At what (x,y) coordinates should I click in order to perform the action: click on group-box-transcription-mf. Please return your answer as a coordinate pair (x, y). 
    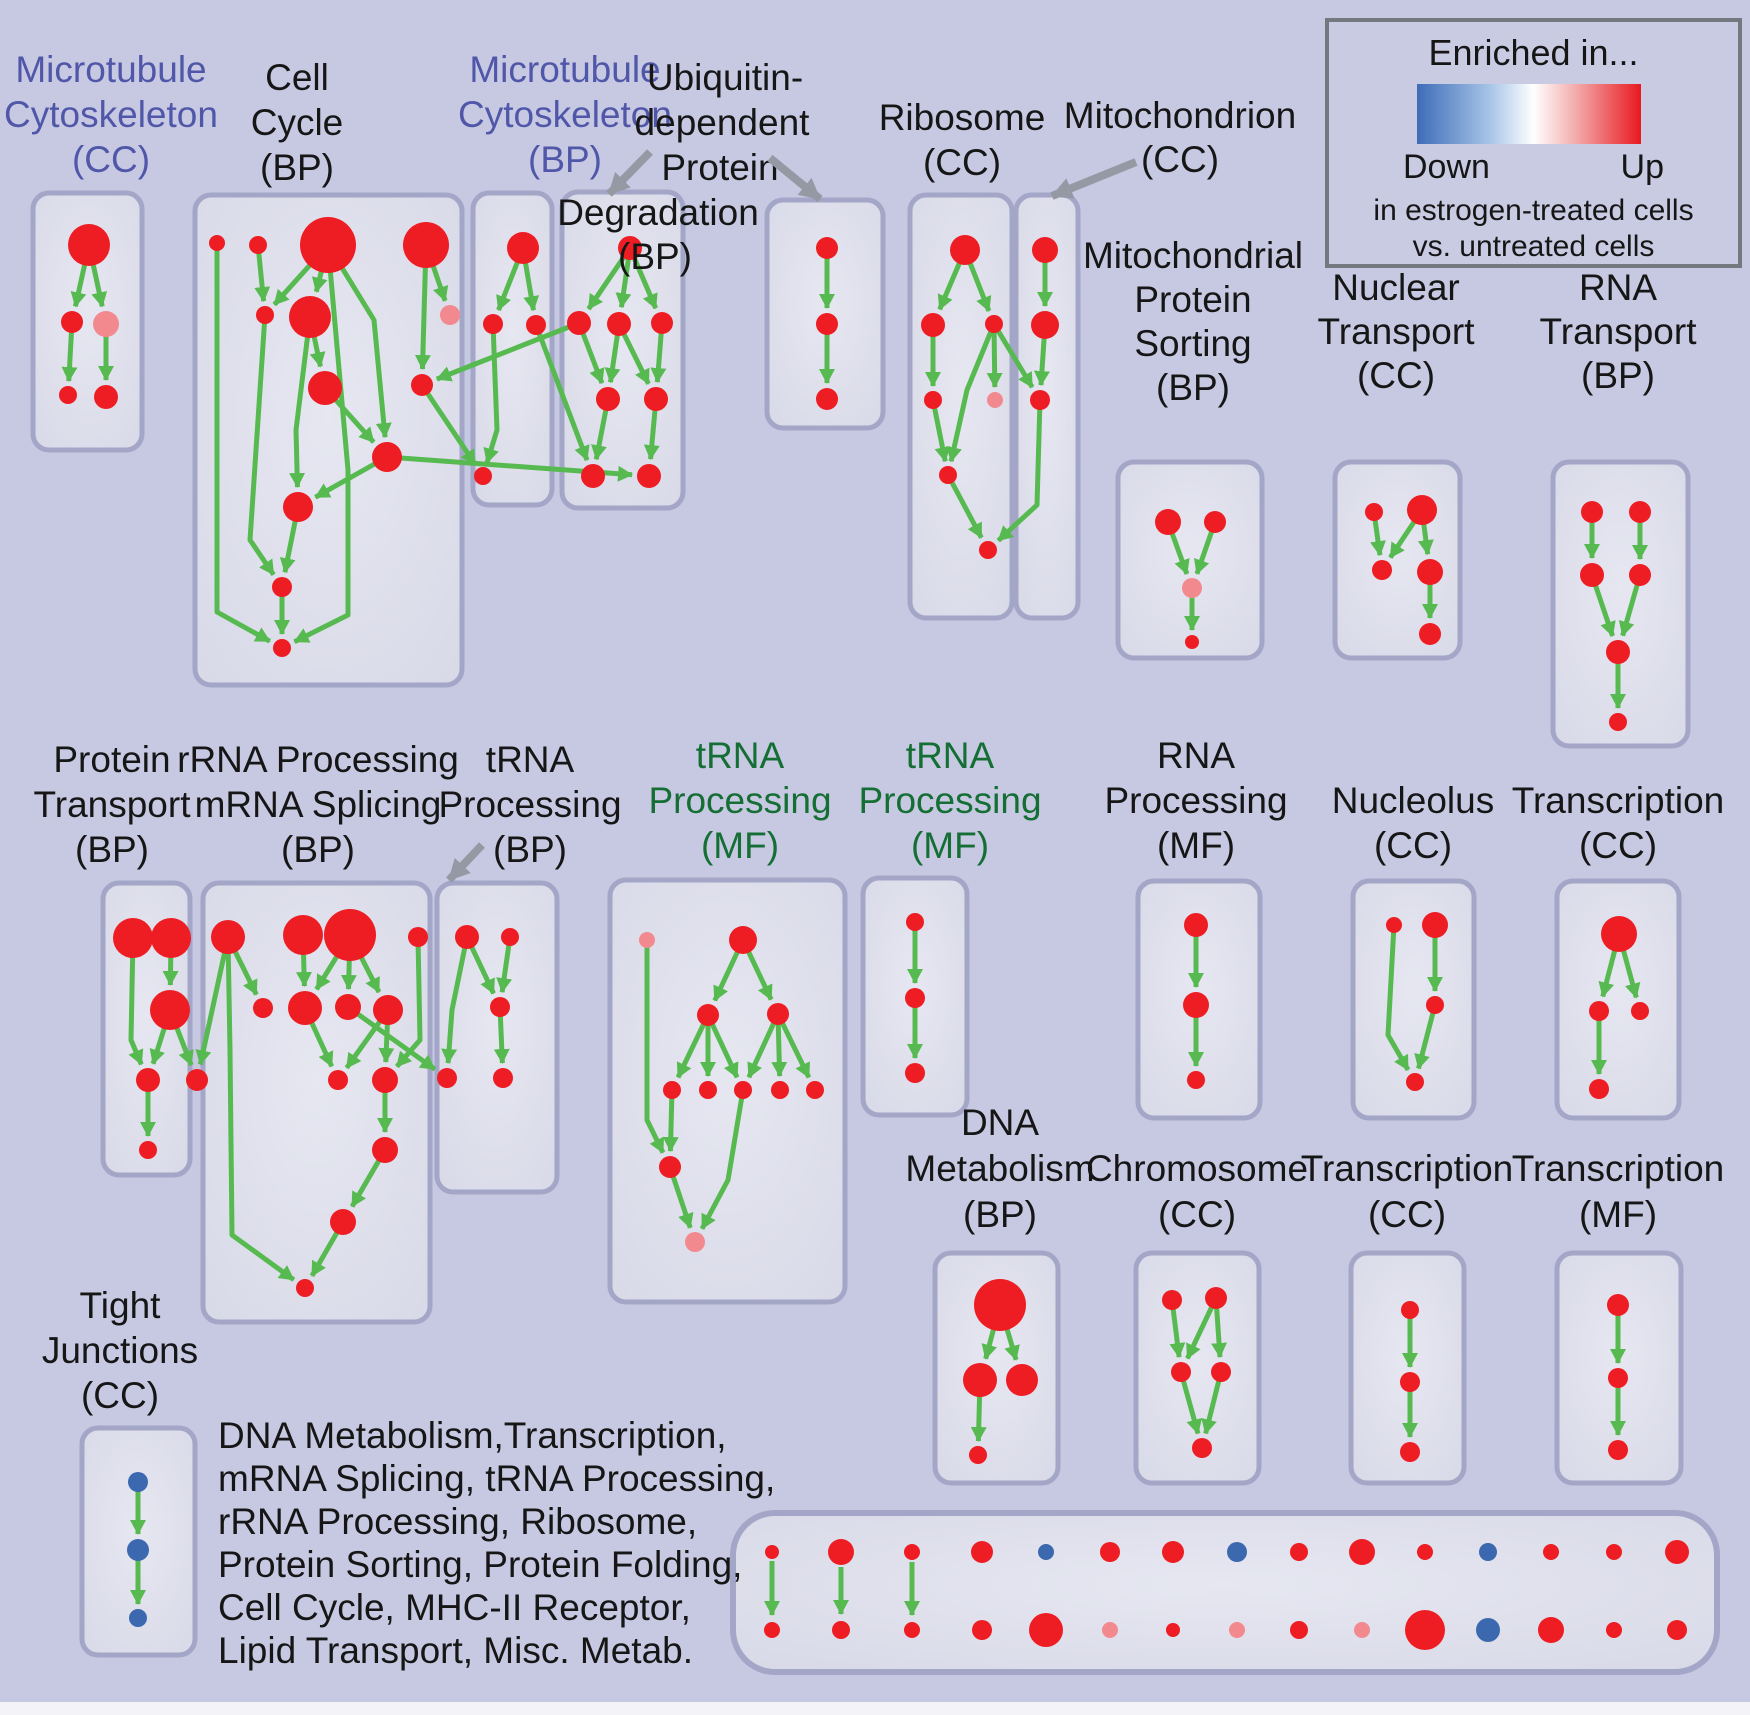
    Looking at the image, I should click on (1619, 1368).